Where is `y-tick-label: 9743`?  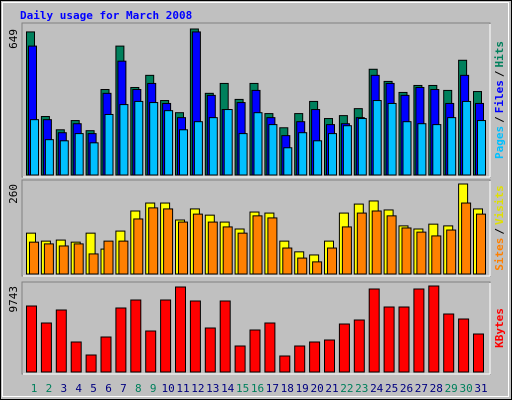
y-tick-label: 9743 is located at coordinates (13, 299).